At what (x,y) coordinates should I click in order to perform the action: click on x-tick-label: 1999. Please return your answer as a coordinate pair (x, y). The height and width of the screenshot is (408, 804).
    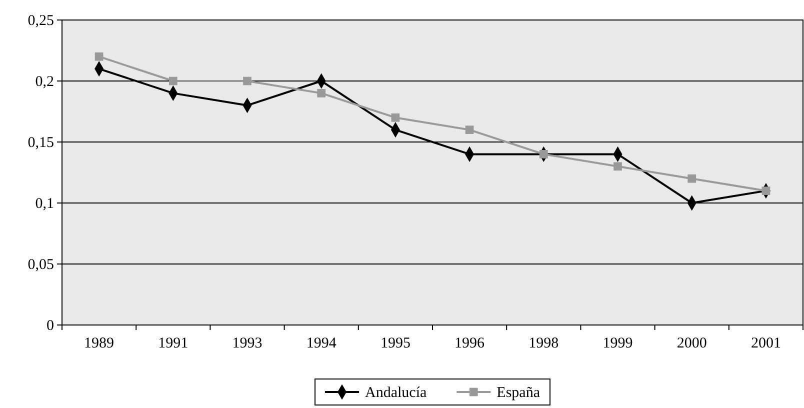
    Looking at the image, I should click on (617, 344).